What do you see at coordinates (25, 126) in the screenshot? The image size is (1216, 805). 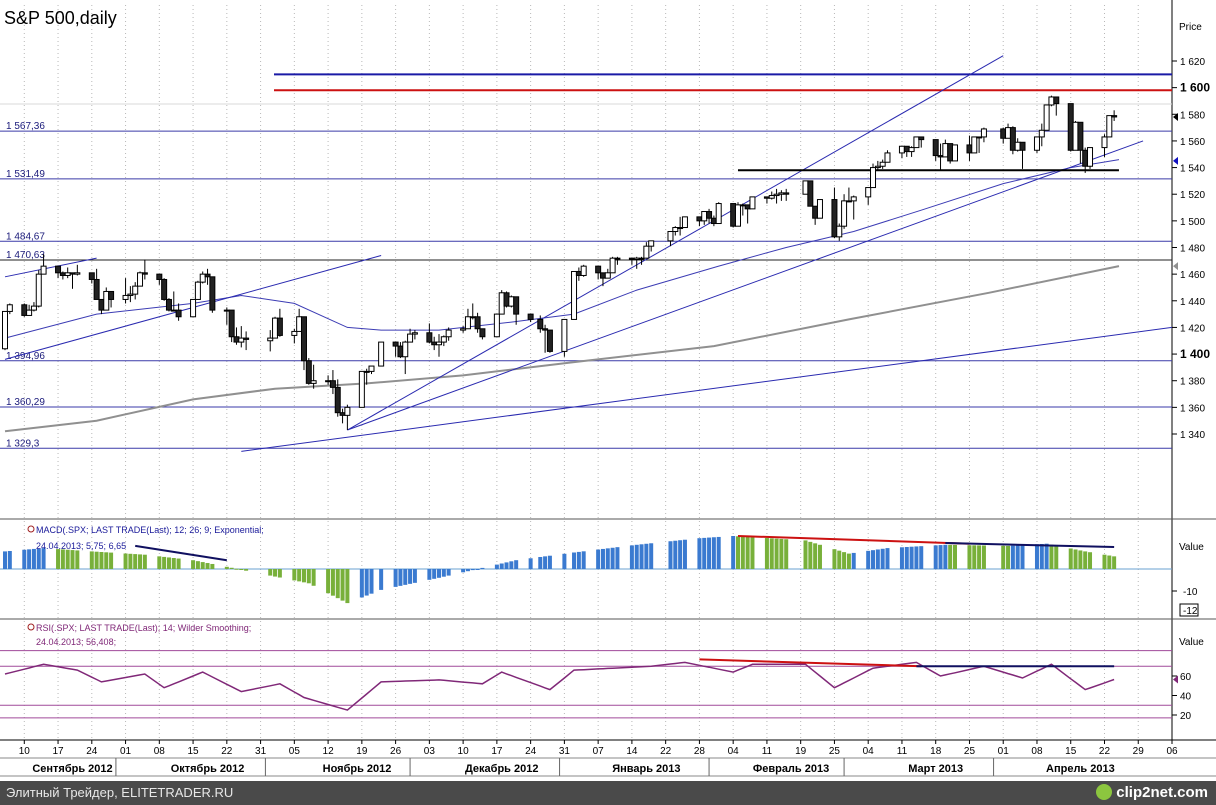 I see `horizontal-level-label: 1 567,36` at bounding box center [25, 126].